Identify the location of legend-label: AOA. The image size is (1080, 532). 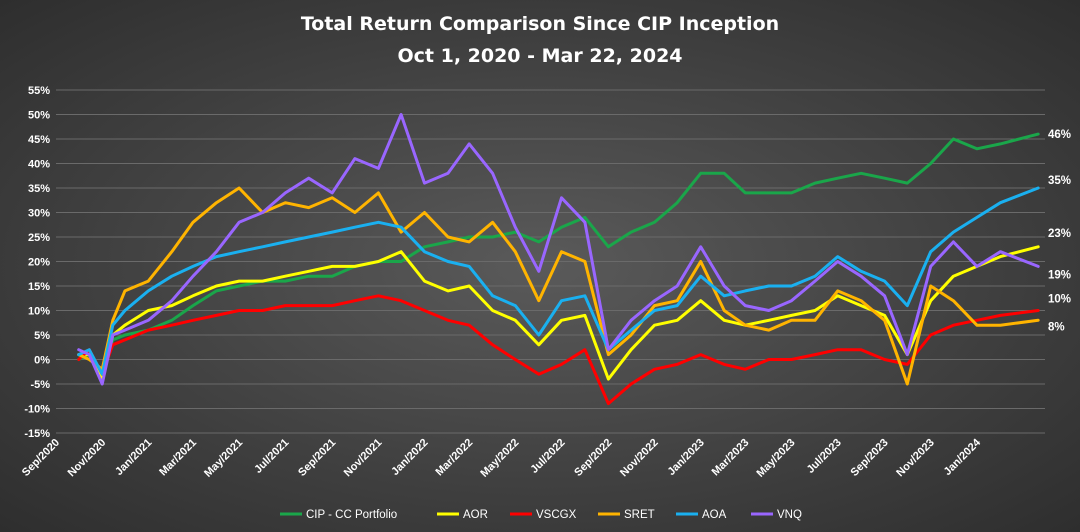
(714, 515).